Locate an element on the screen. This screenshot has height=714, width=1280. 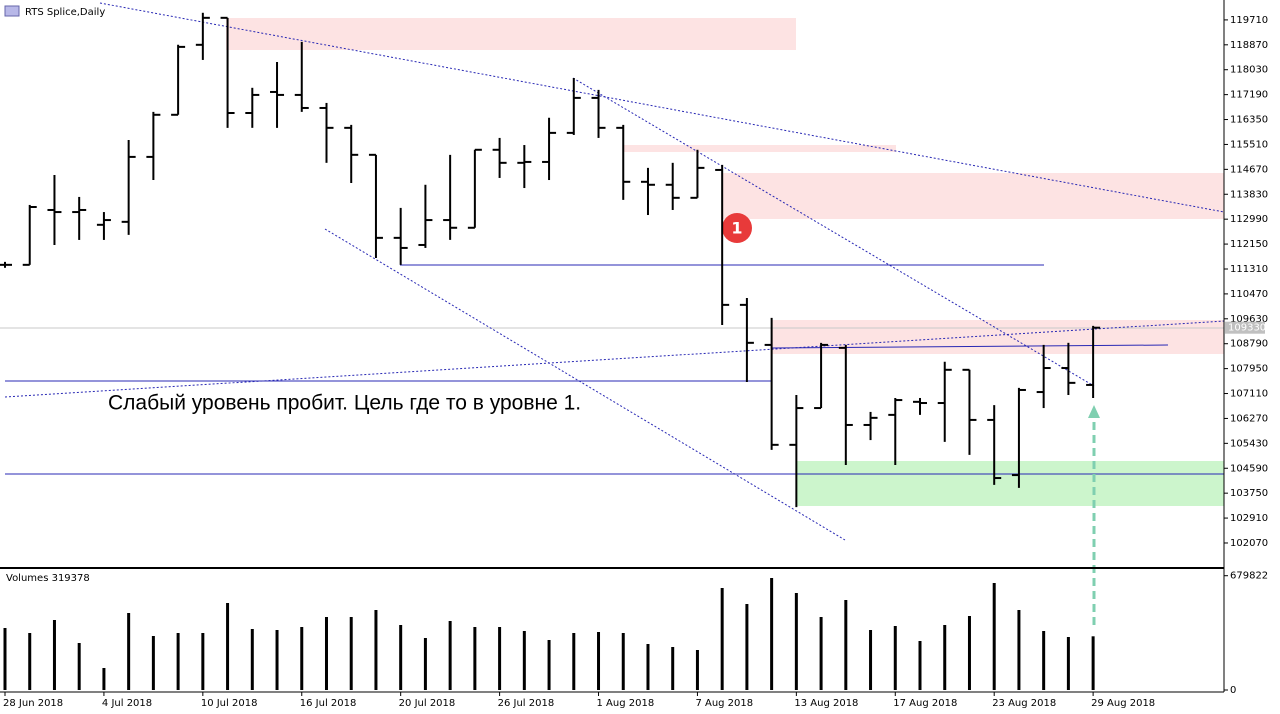
y-tick-label: 119710 is located at coordinates (1249, 20).